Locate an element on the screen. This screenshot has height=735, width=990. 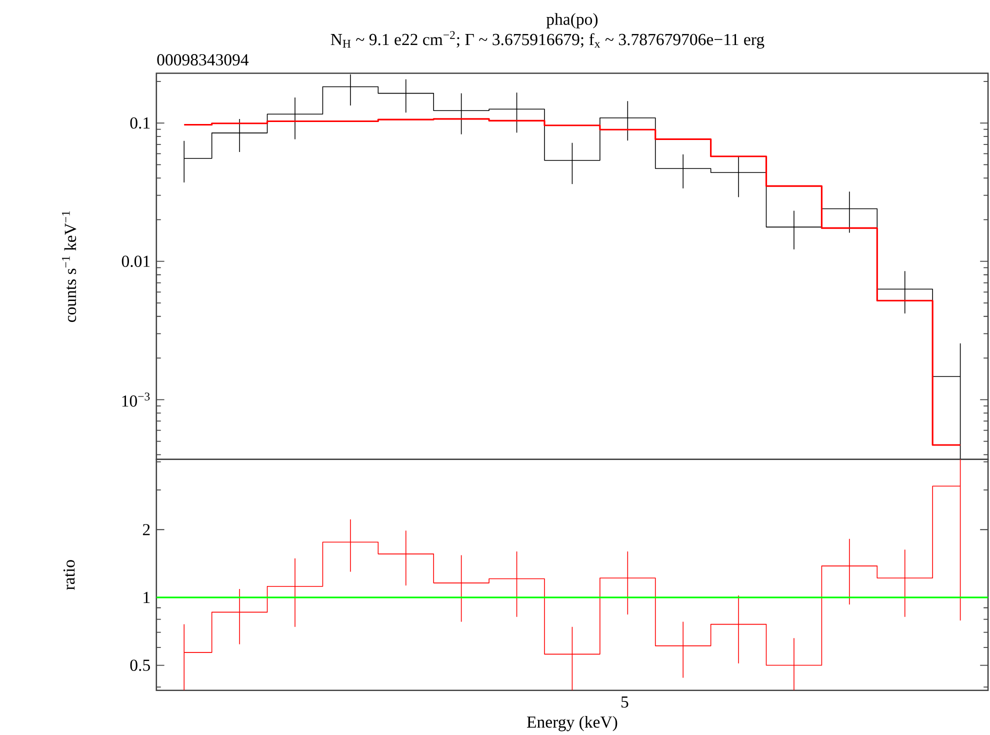
chart-title: pha(po) is located at coordinates (572, 20).